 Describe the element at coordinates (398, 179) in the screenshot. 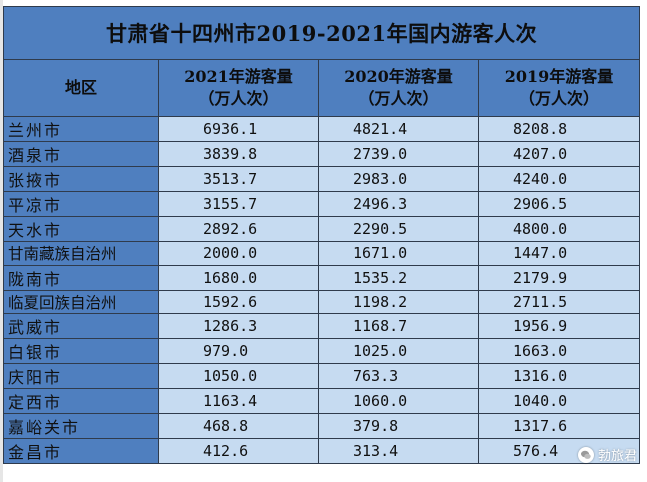

I see `value-cell-y2020: 2983.0` at that location.